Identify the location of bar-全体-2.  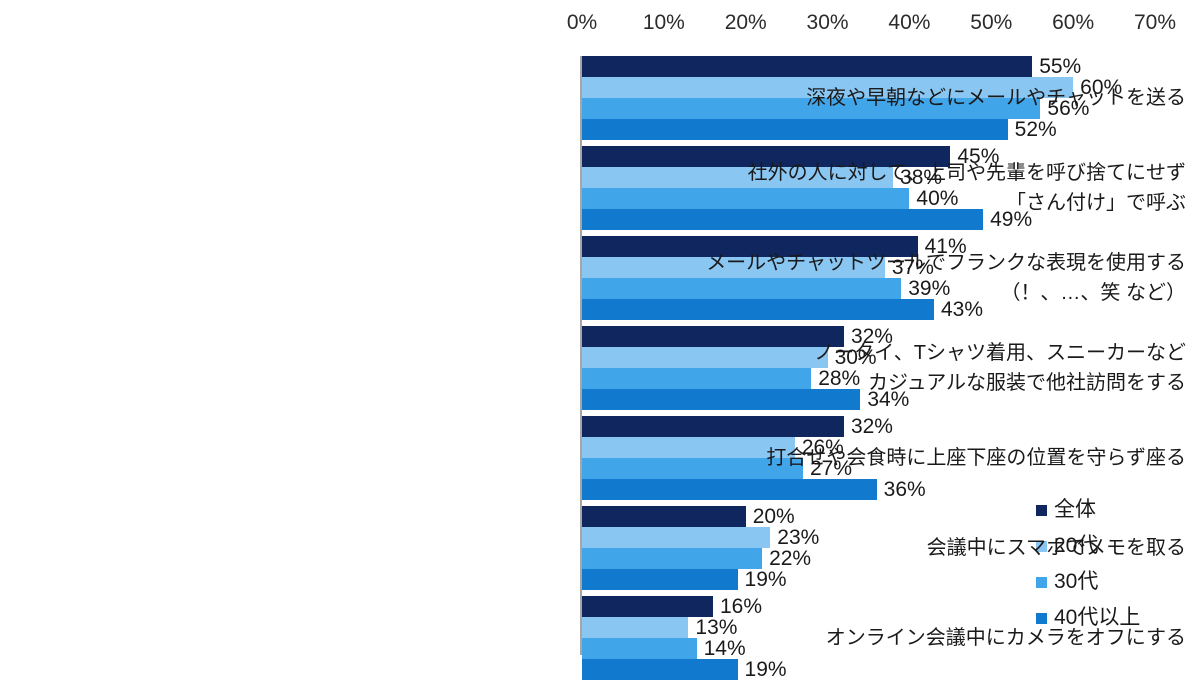
(750, 246).